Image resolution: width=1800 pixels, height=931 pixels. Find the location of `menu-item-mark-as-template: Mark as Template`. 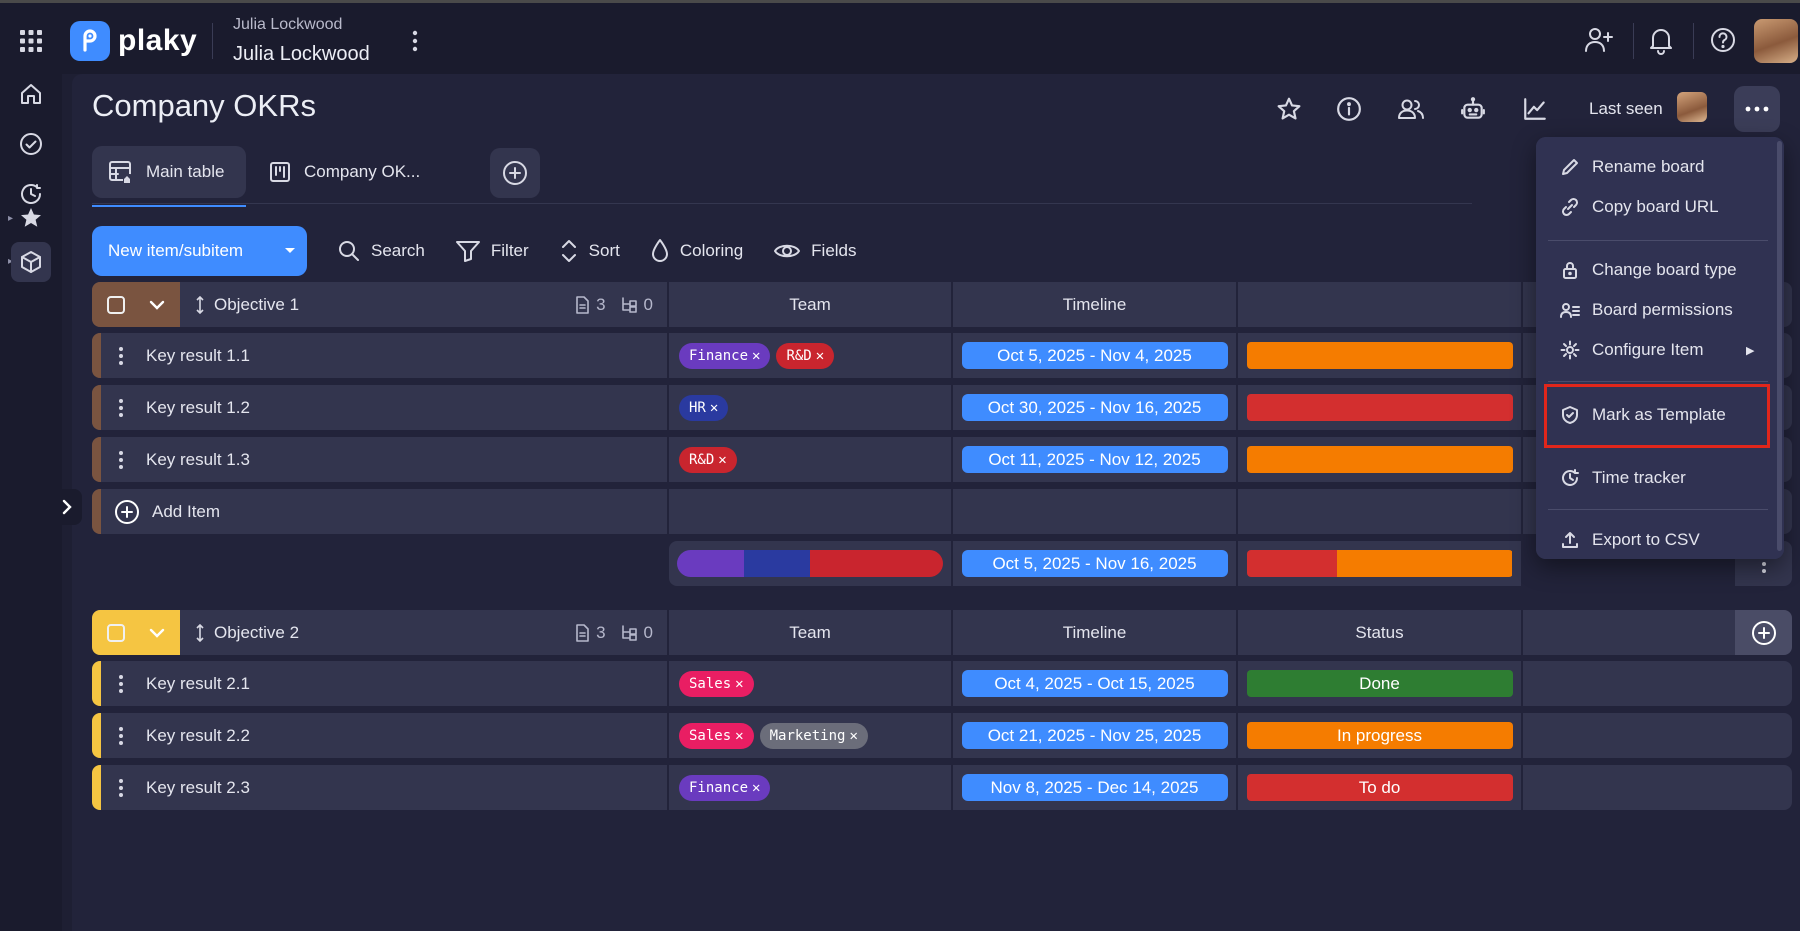

menu-item-mark-as-template: Mark as Template is located at coordinates (1643, 415).